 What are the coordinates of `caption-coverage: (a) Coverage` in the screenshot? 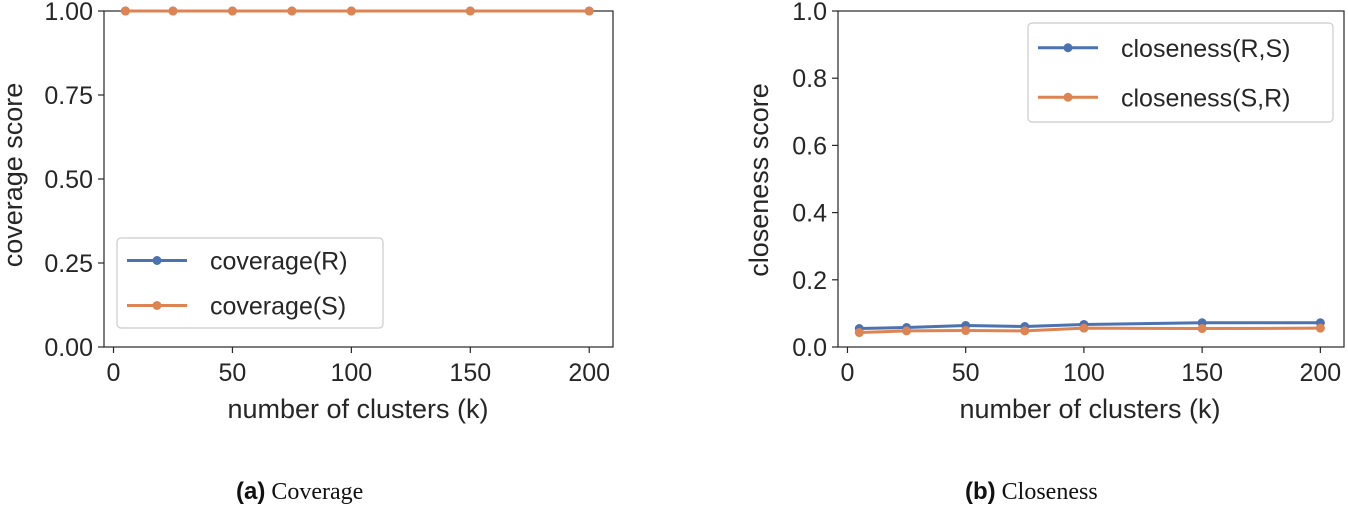 It's located at (299, 494).